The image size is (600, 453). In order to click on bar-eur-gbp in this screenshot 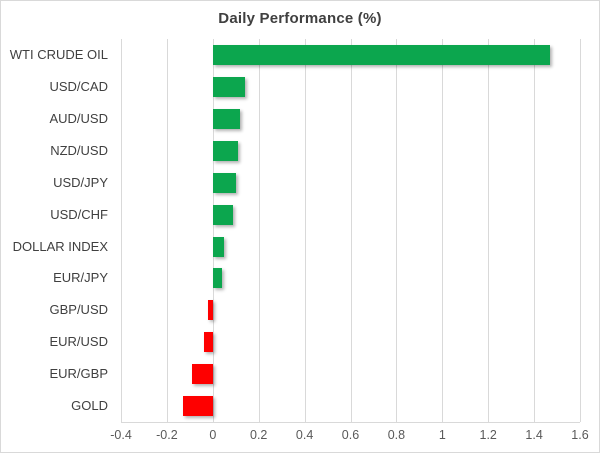, I will do `click(202, 374)`.